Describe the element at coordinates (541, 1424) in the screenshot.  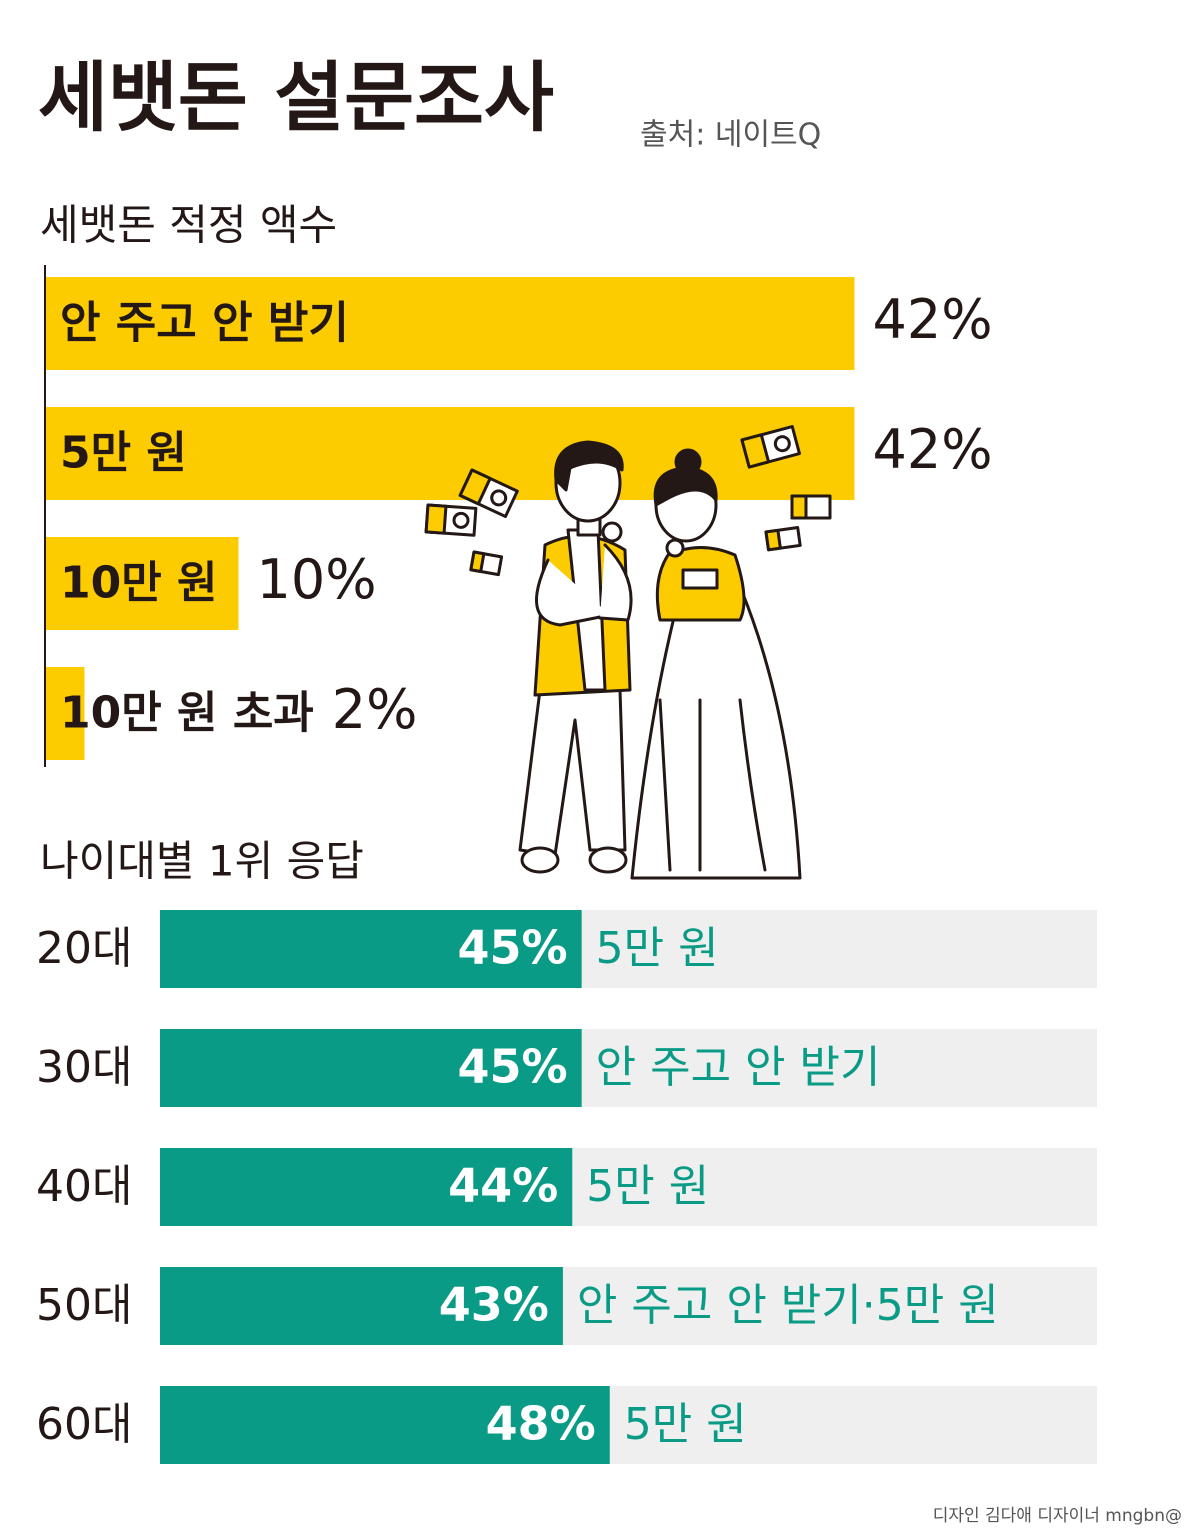
I see `value-label: 48%` at that location.